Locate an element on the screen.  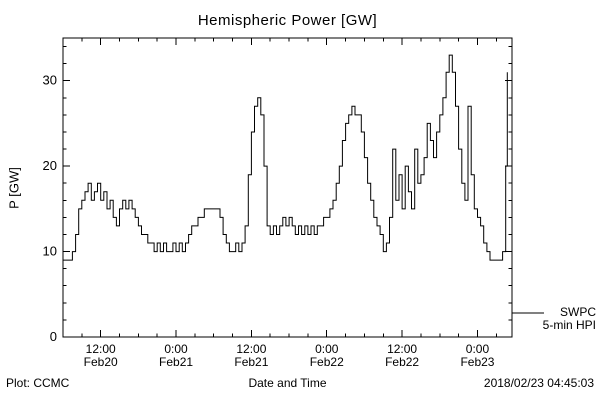
plot-credit: Plot: CCMC is located at coordinates (38, 383).